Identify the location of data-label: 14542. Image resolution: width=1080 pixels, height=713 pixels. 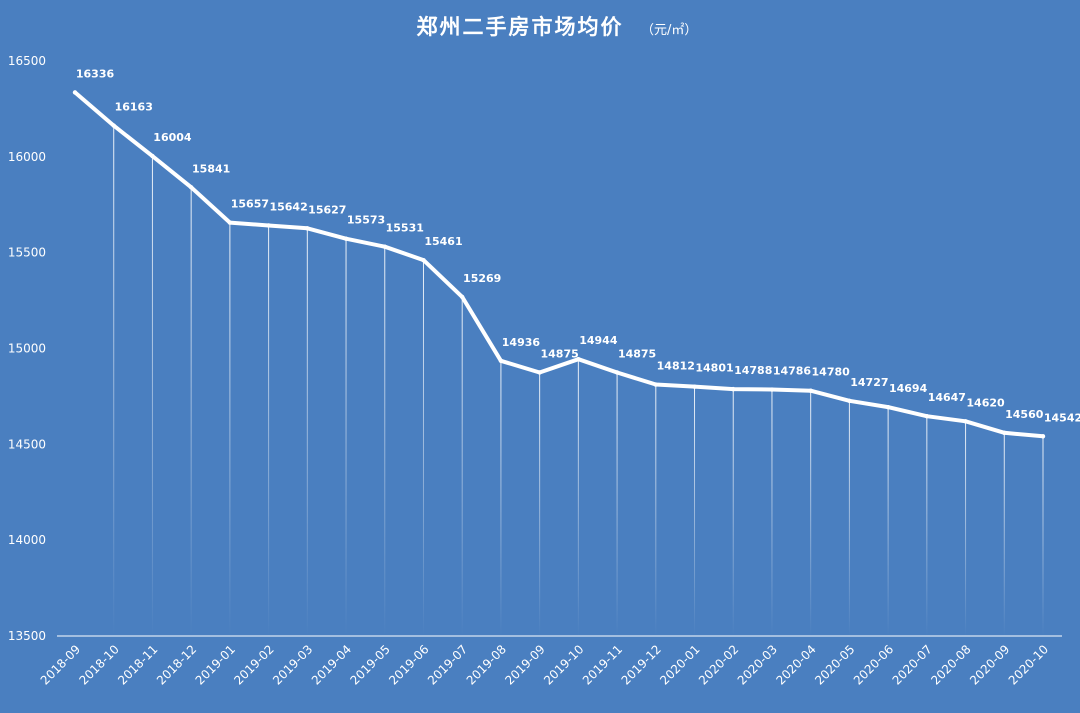
(1062, 417).